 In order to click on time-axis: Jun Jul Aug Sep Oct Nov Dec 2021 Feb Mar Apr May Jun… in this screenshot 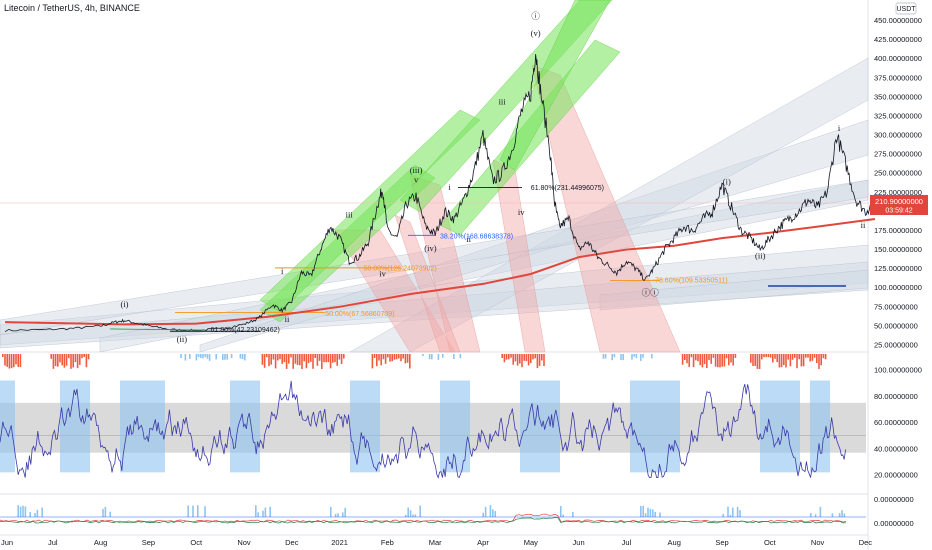, I will do `click(436, 542)`.